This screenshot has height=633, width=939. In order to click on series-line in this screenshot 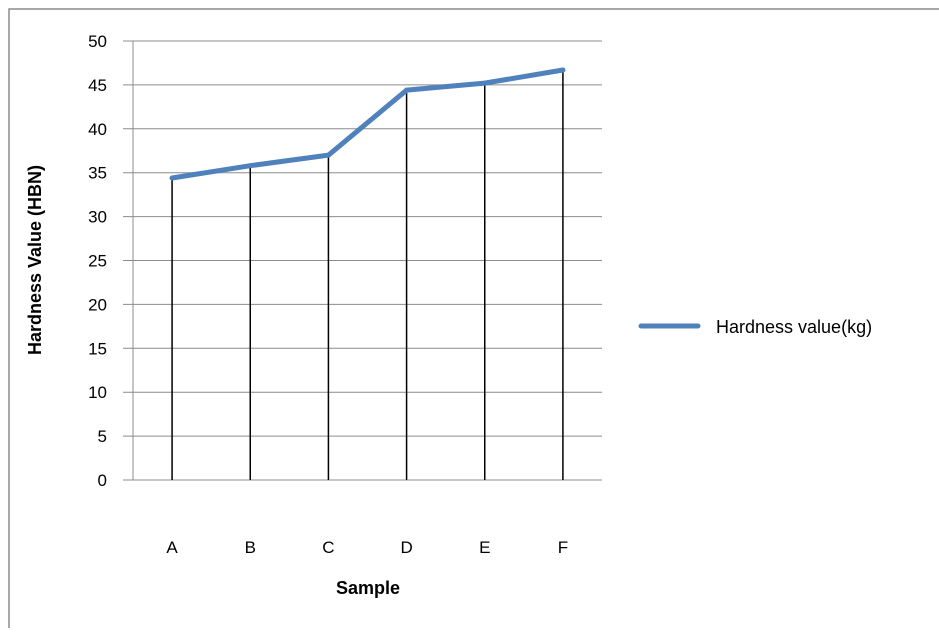, I will do `click(367, 124)`.